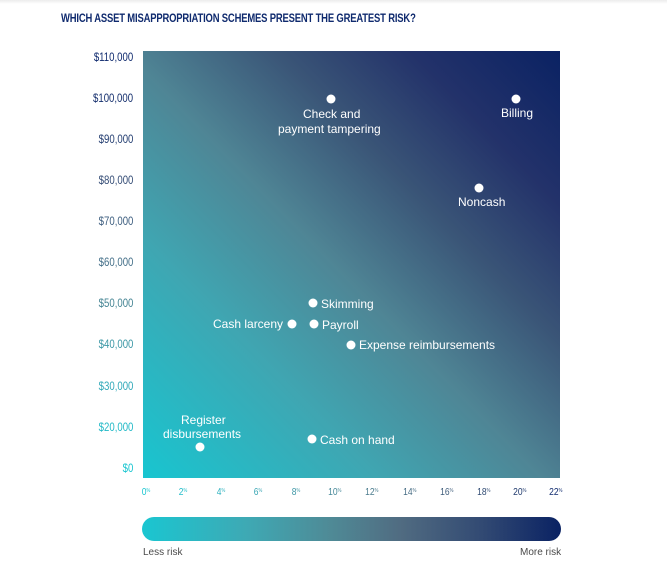 Image resolution: width=667 pixels, height=579 pixels. I want to click on x-tick: 10%, so click(335, 492).